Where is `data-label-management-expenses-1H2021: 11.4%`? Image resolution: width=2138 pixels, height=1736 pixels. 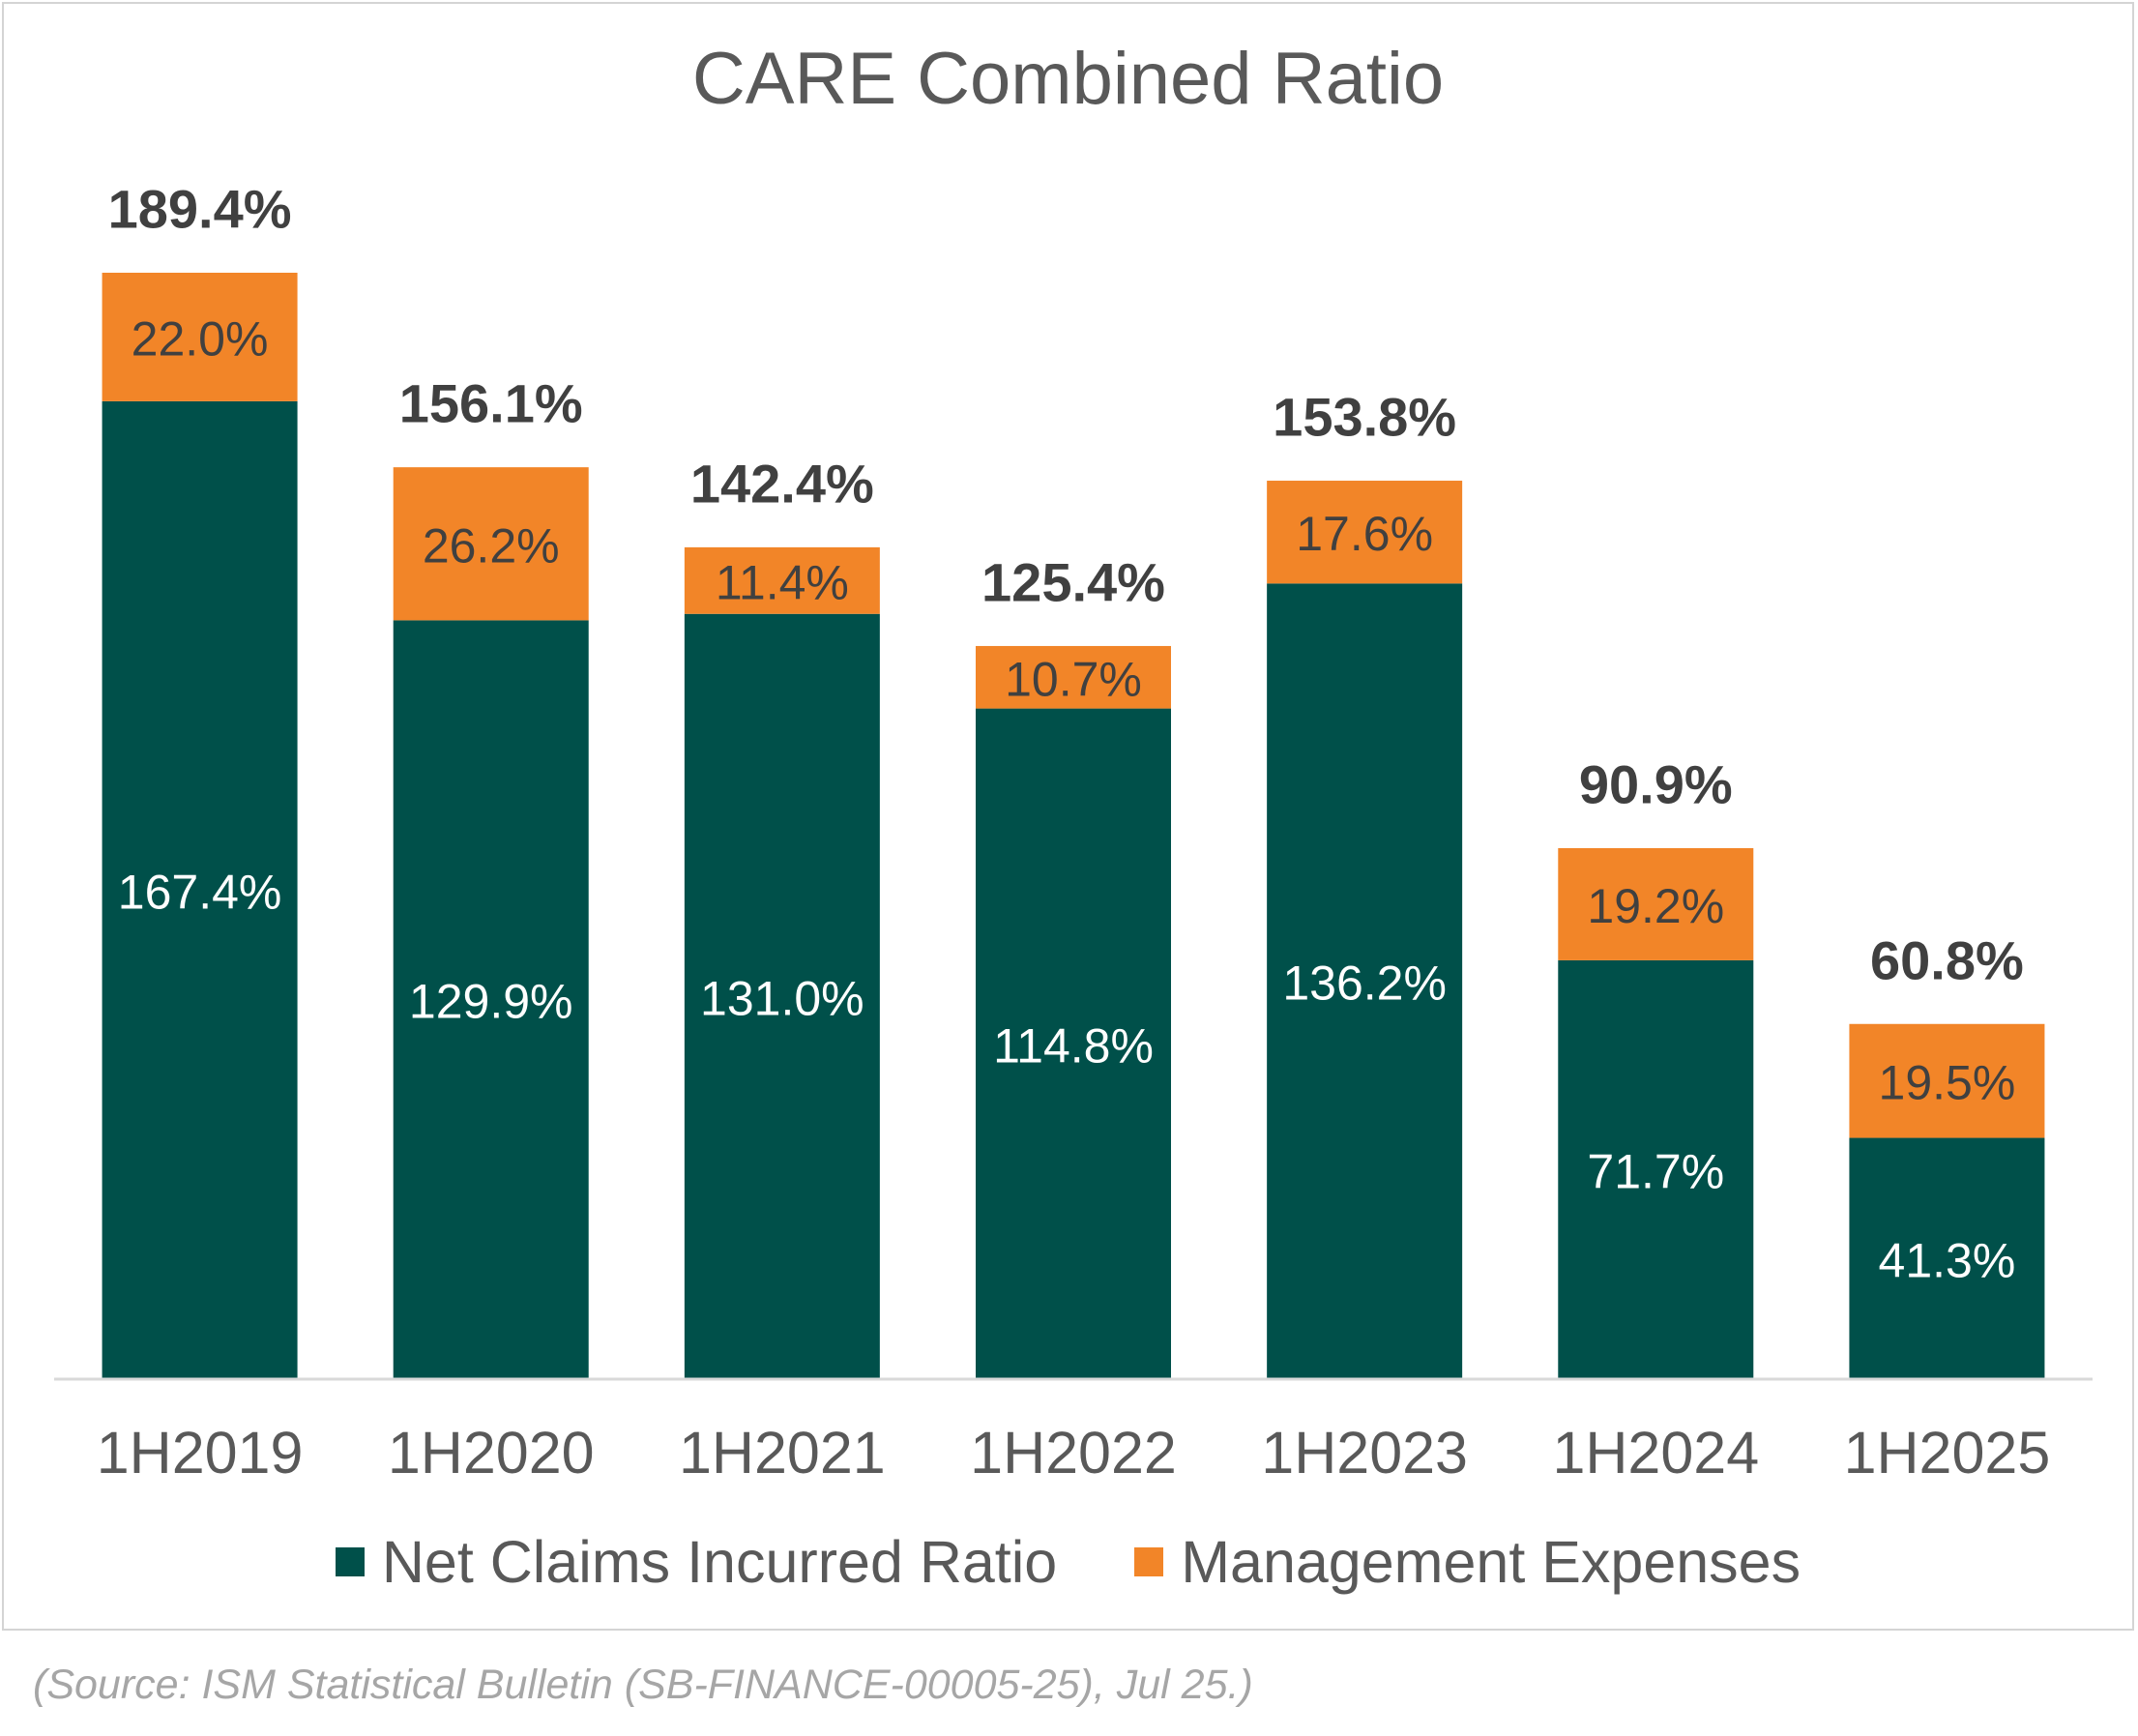
data-label-management-expenses-1H2021: 11.4% is located at coordinates (783, 582).